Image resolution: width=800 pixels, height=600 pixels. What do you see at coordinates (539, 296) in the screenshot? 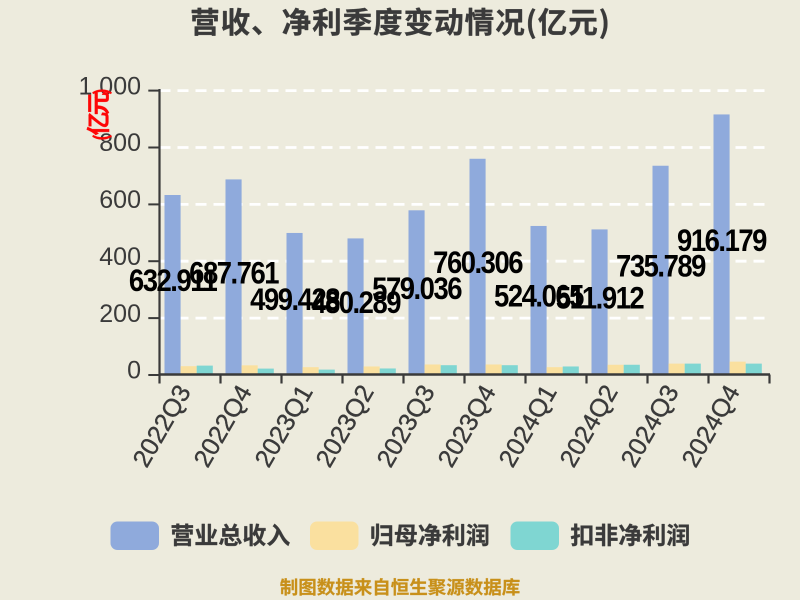
I see `svg-text: 524.065` at bounding box center [539, 296].